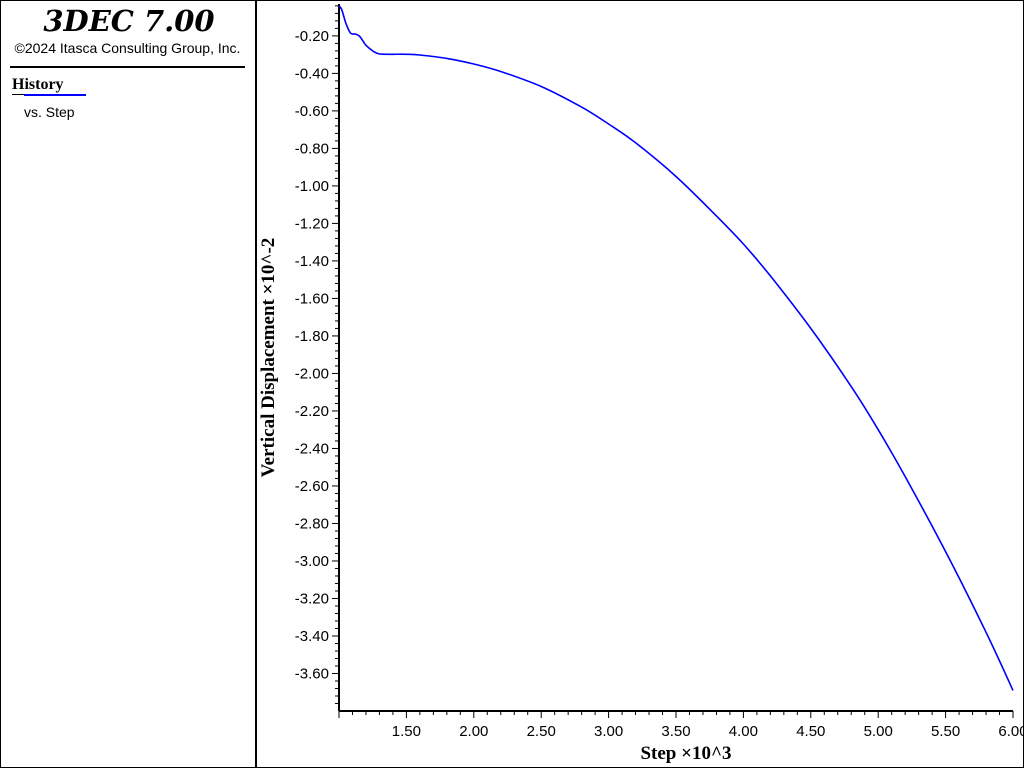 The height and width of the screenshot is (768, 1024). What do you see at coordinates (312, 673) in the screenshot?
I see `y-tick-label: -3.60` at bounding box center [312, 673].